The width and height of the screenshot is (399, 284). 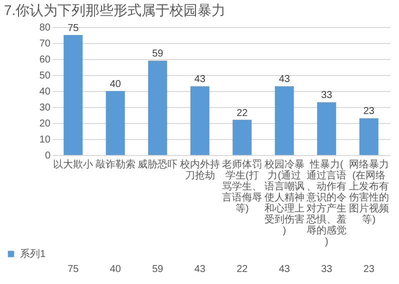 I want to click on data-label: 40, so click(x=116, y=269).